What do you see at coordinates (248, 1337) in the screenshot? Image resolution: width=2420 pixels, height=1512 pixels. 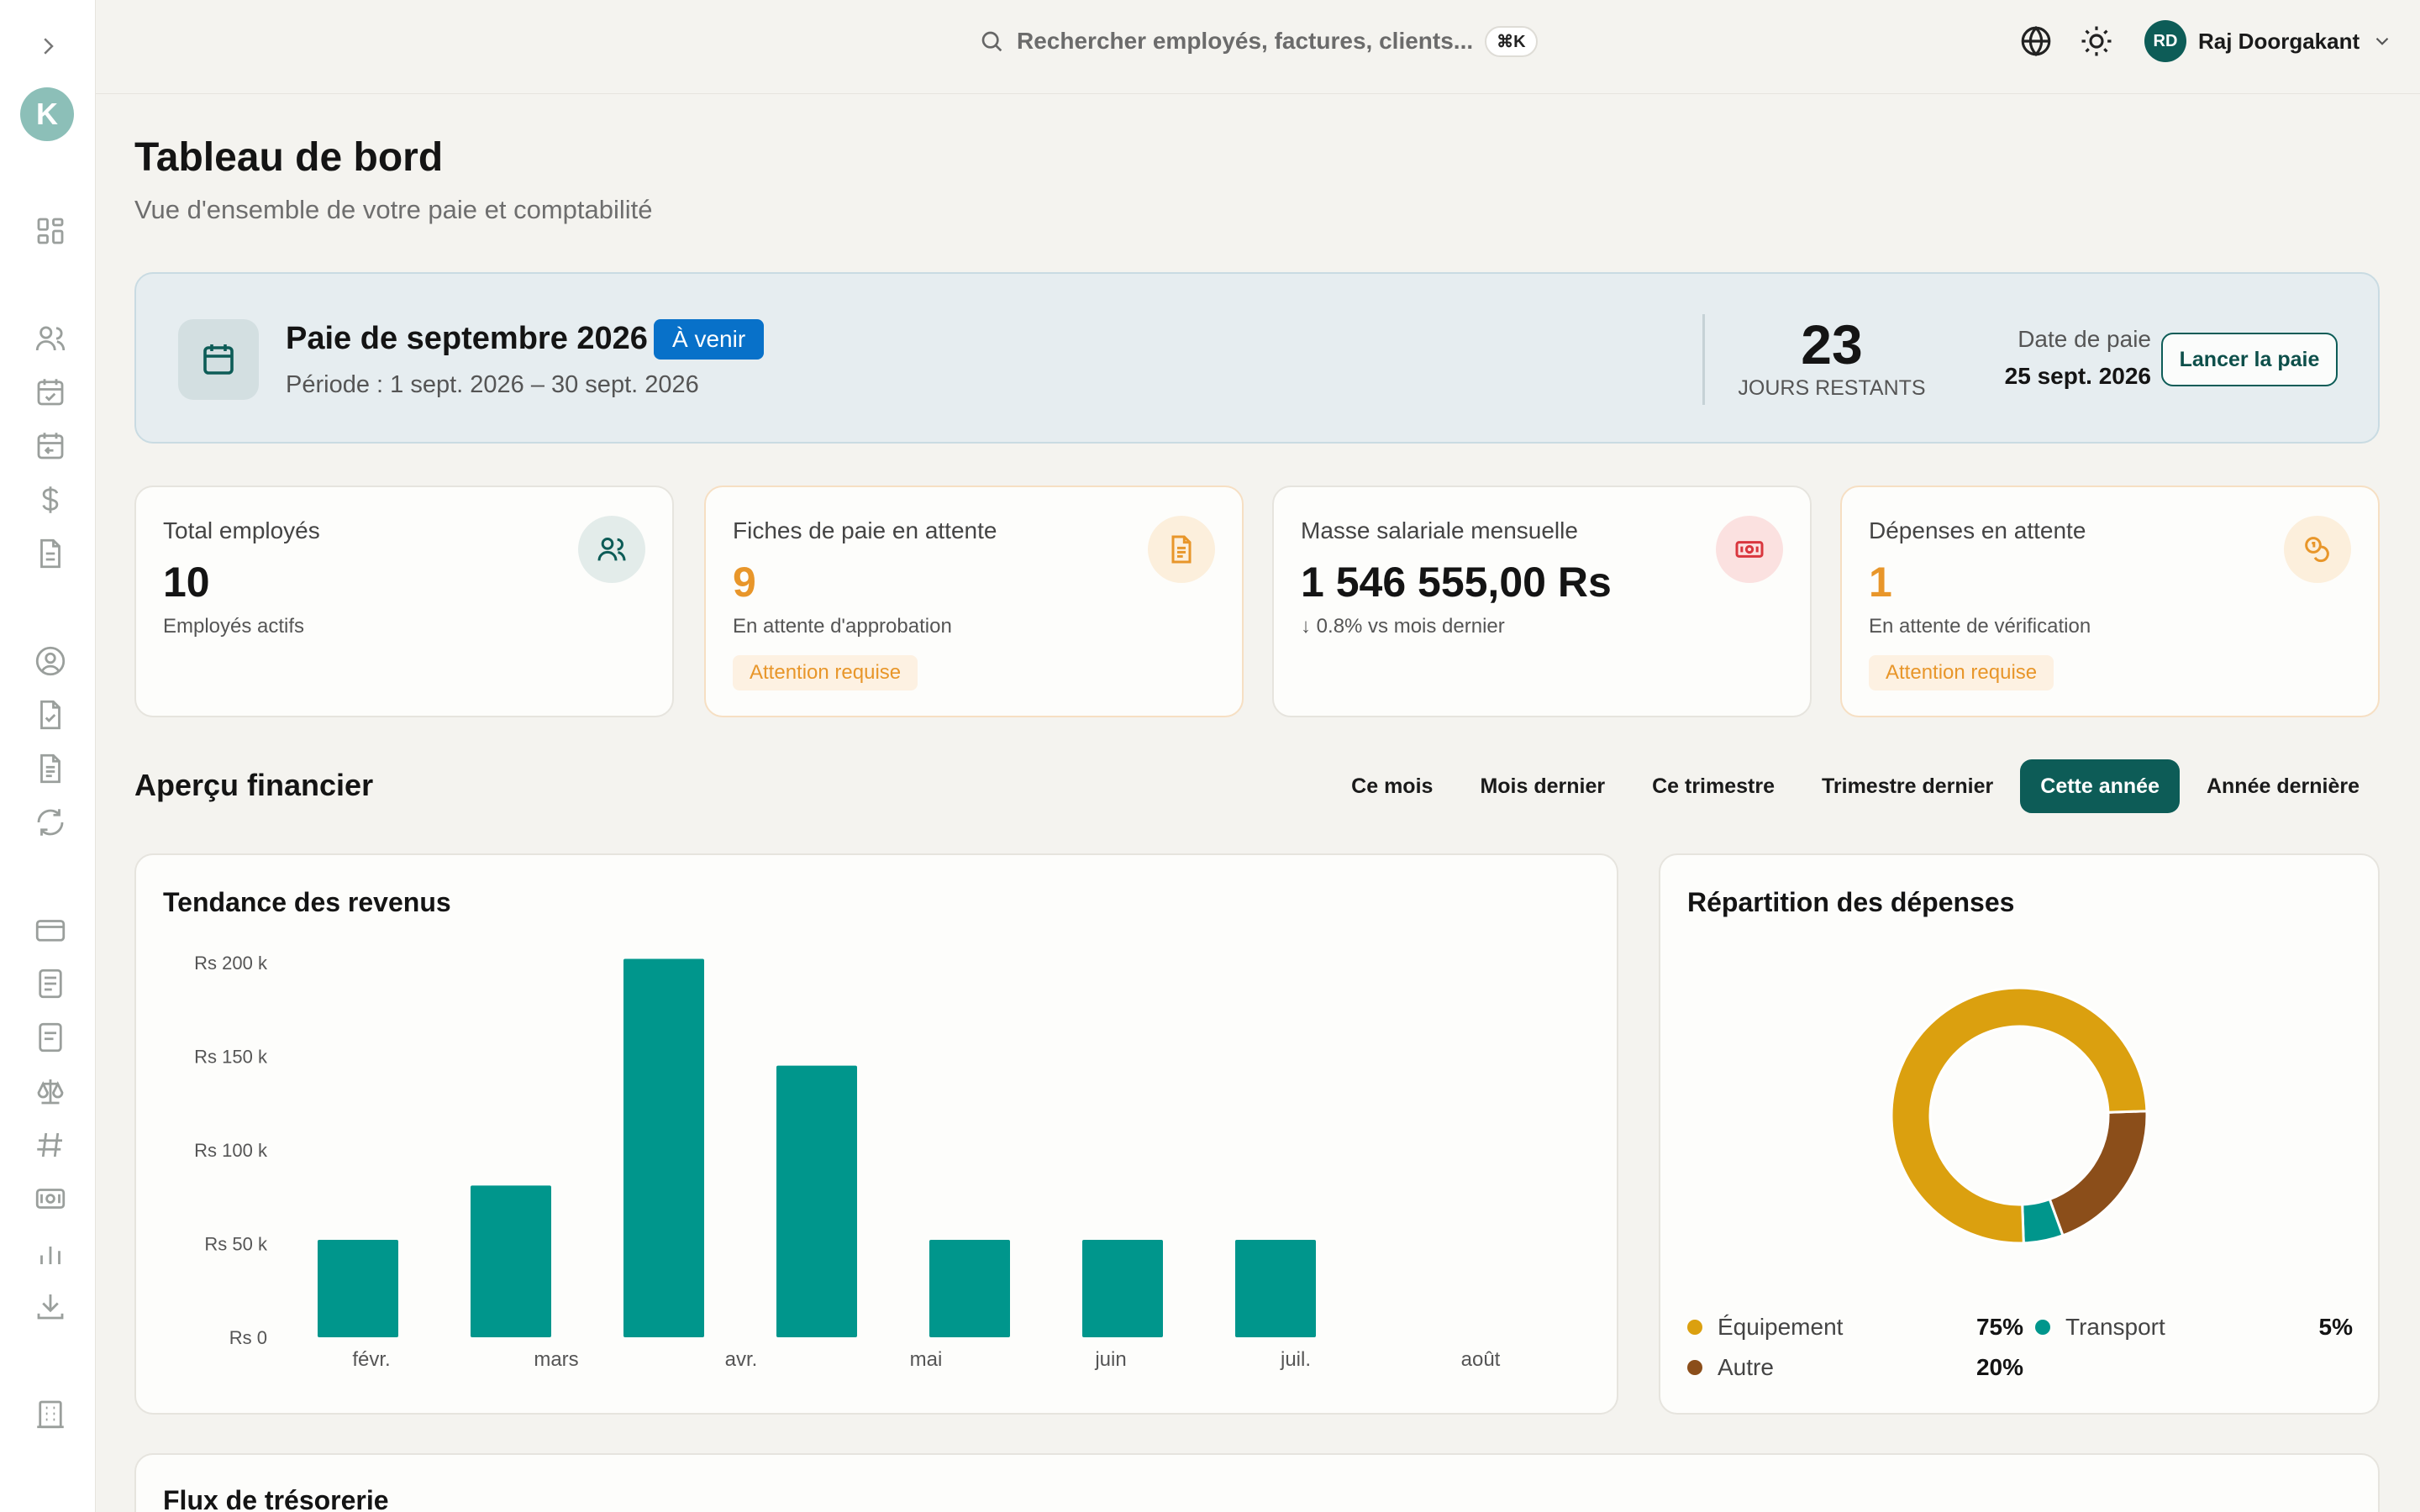 I see `y-tick-label: Rs 0` at bounding box center [248, 1337].